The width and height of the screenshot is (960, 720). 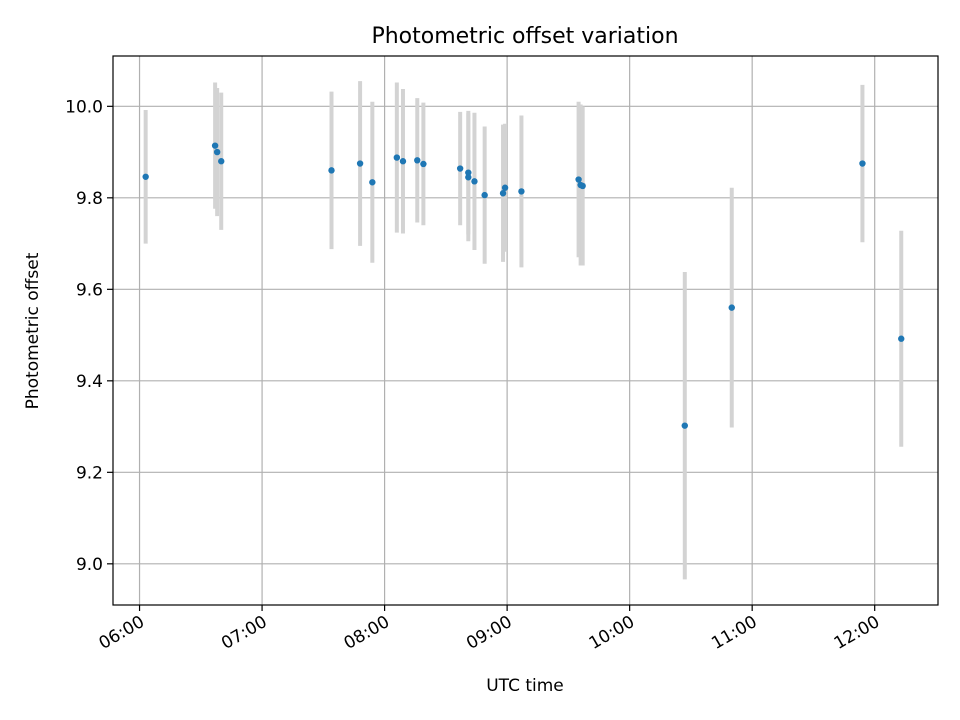 I want to click on y-tick-label: 9.6, so click(x=89, y=290).